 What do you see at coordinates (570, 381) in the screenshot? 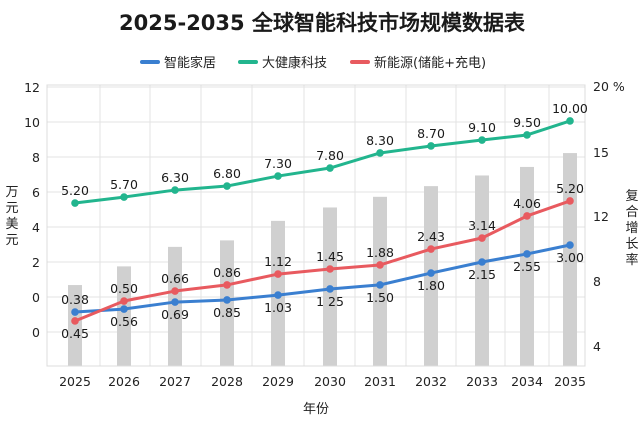
I see `x-tick-label: 2035` at bounding box center [570, 381].